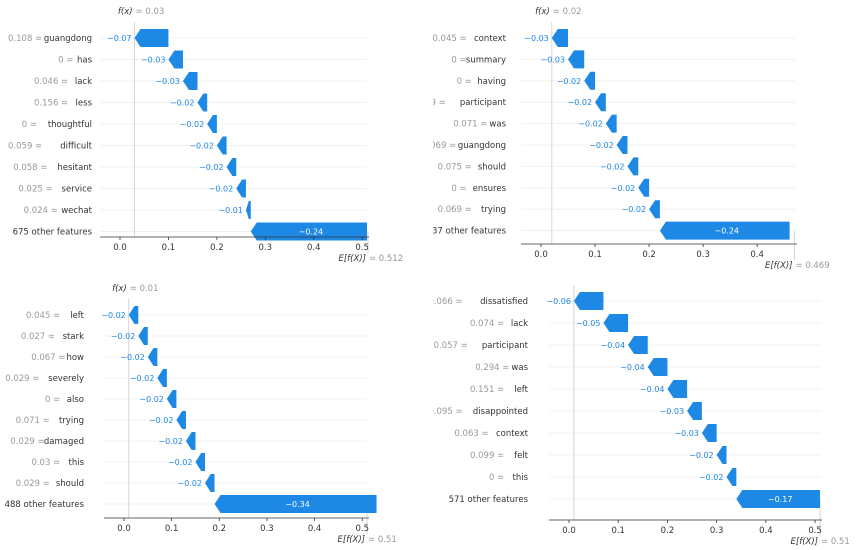 This screenshot has height=550, width=866. Describe the element at coordinates (448, 412) in the screenshot. I see `feature-value: 0.095 =` at that location.